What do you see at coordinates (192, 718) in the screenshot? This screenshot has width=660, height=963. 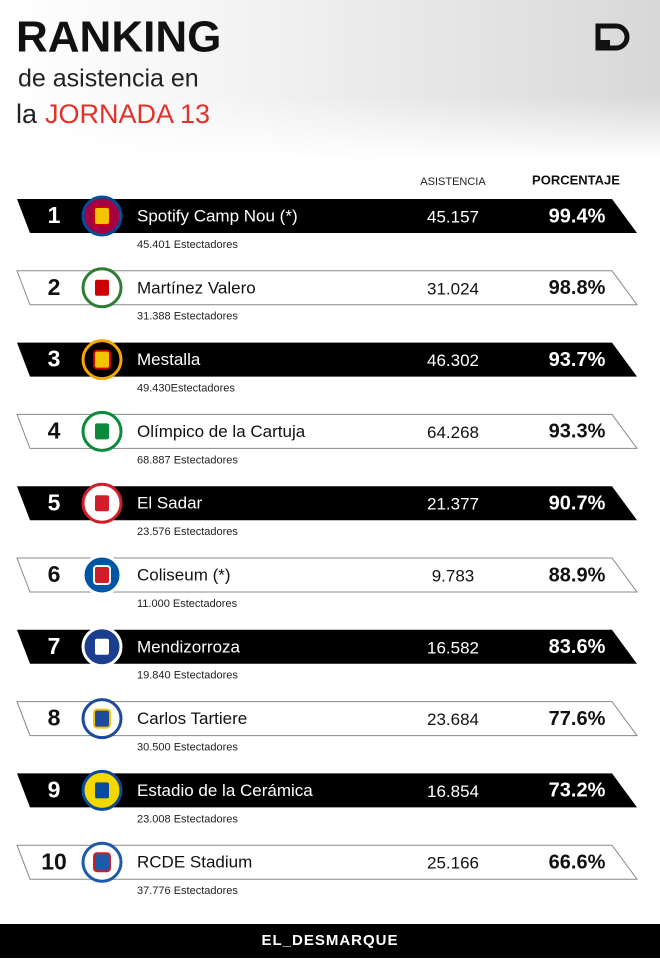 I see `stadium-name: Carlos Tartiere` at bounding box center [192, 718].